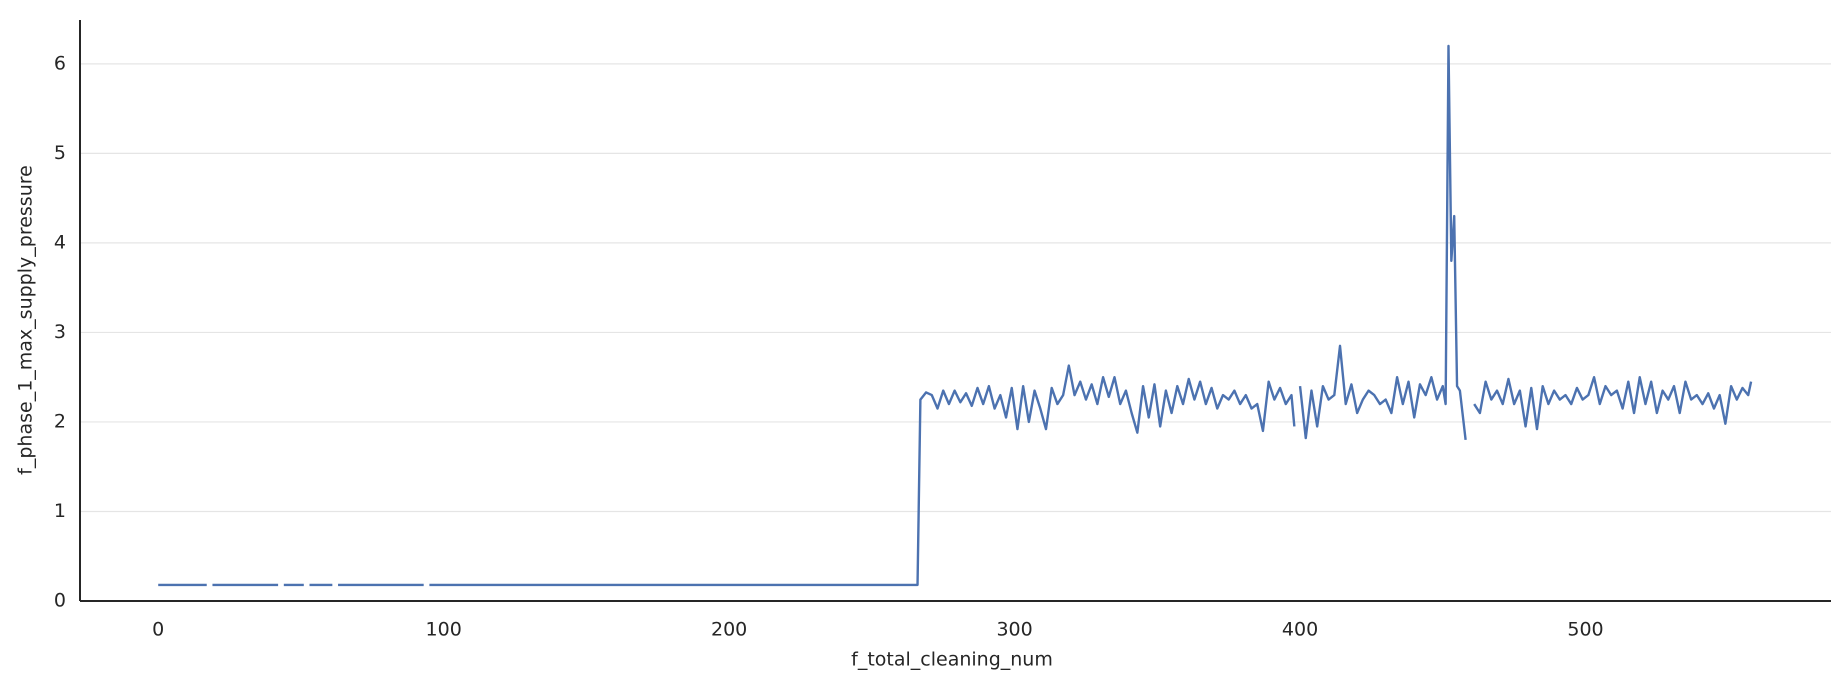  I want to click on y-tick-label: 0, so click(60, 601).